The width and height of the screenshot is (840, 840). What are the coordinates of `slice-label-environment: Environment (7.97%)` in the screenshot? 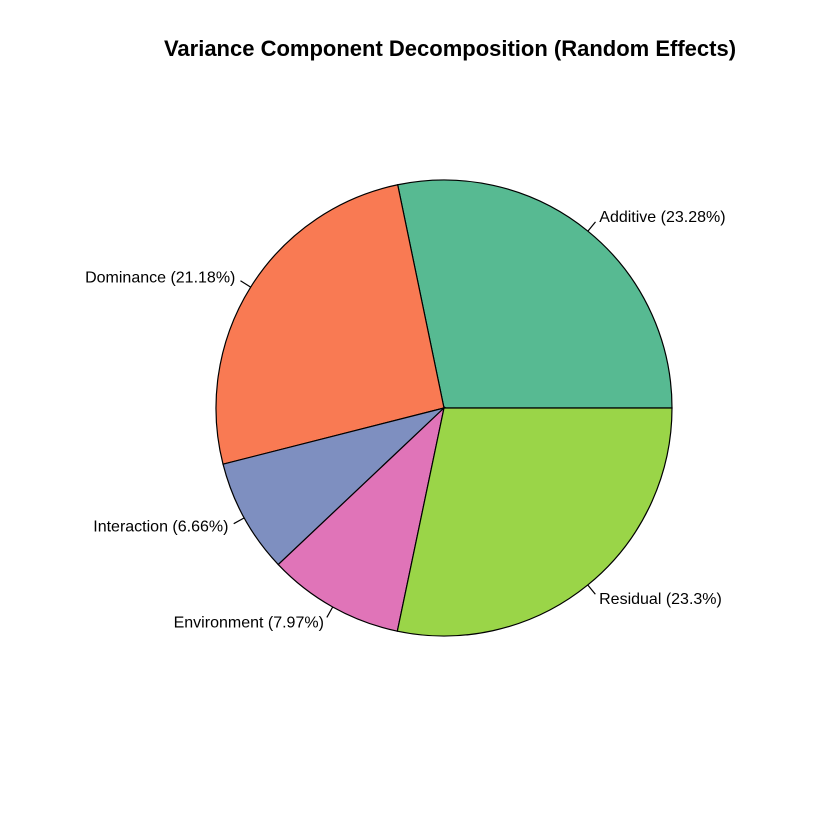 It's located at (249, 623).